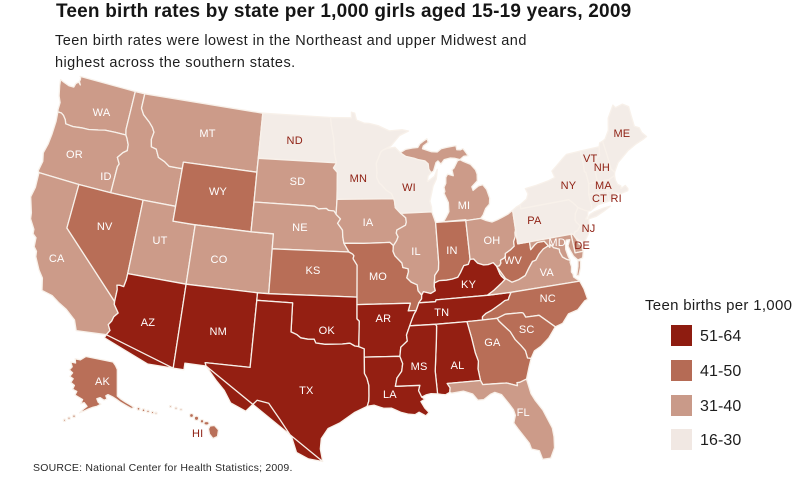 This screenshot has height=479, width=800. Describe the element at coordinates (523, 413) in the screenshot. I see `svg-text: FL` at that location.